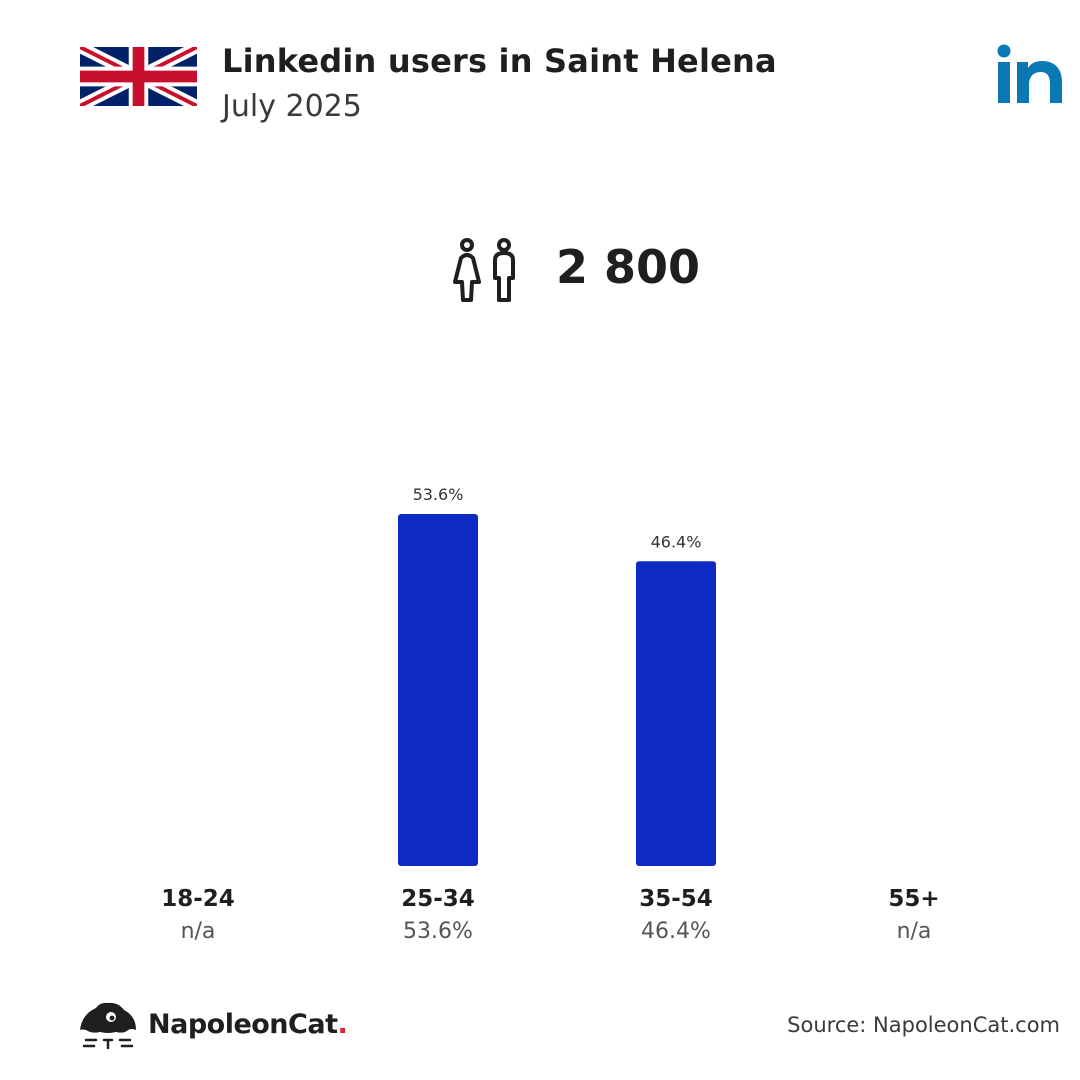 This screenshot has width=1080, height=1080. I want to click on age-group-label-25-34: 25-34, so click(438, 899).